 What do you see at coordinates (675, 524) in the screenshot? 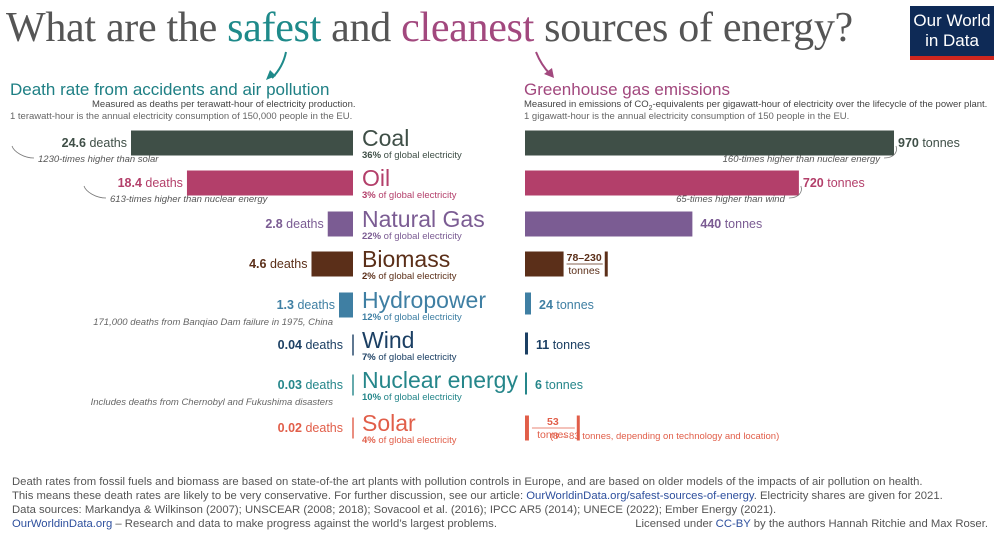
I see `license-pre: Licensed under` at bounding box center [675, 524].